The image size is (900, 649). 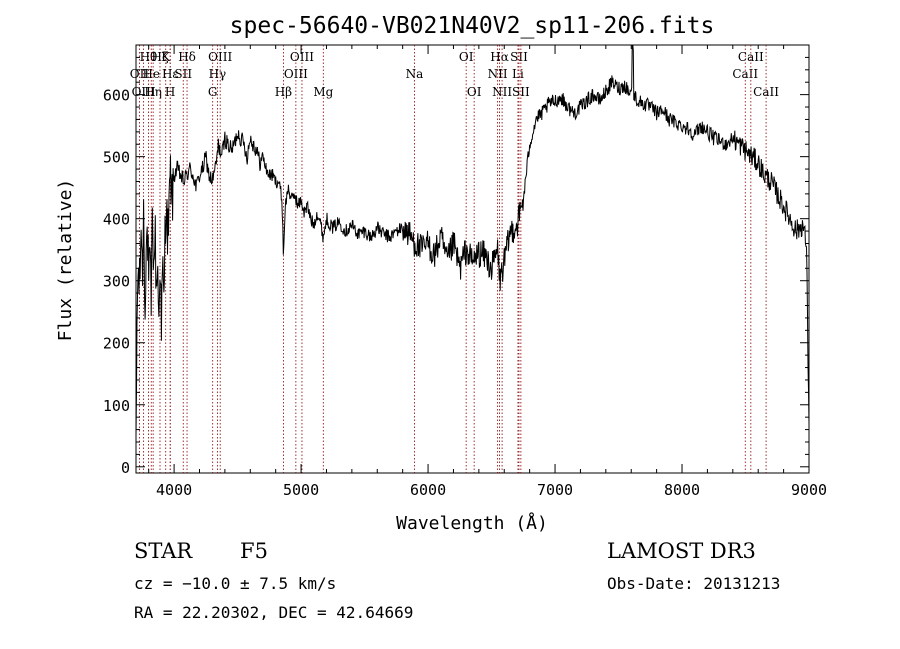 What do you see at coordinates (170, 74) in the screenshot?
I see `marker-label: Hε` at bounding box center [170, 74].